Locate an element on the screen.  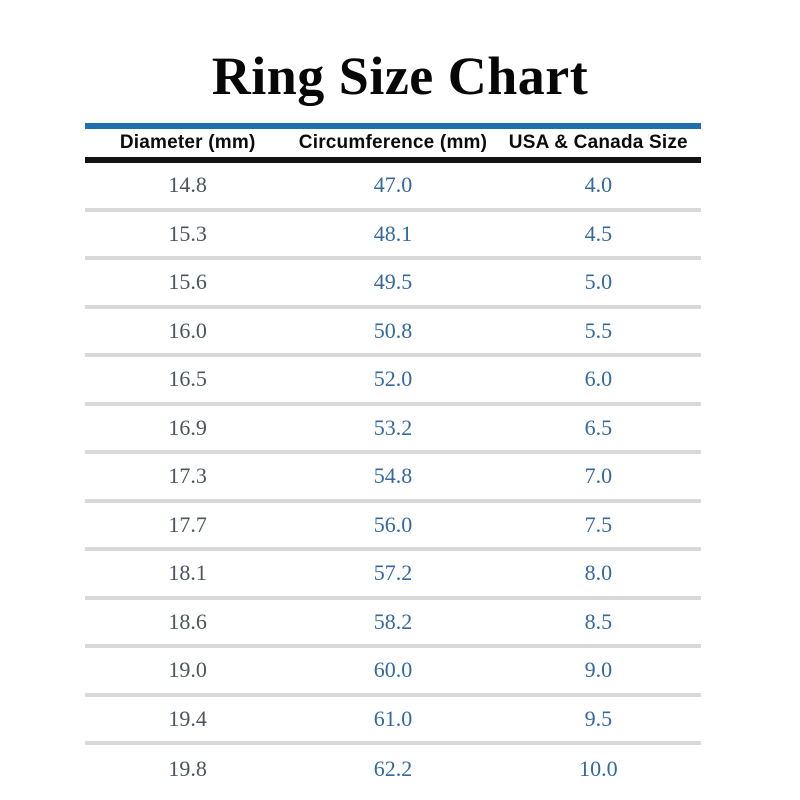
cell-circumference: 58.2 is located at coordinates (393, 621).